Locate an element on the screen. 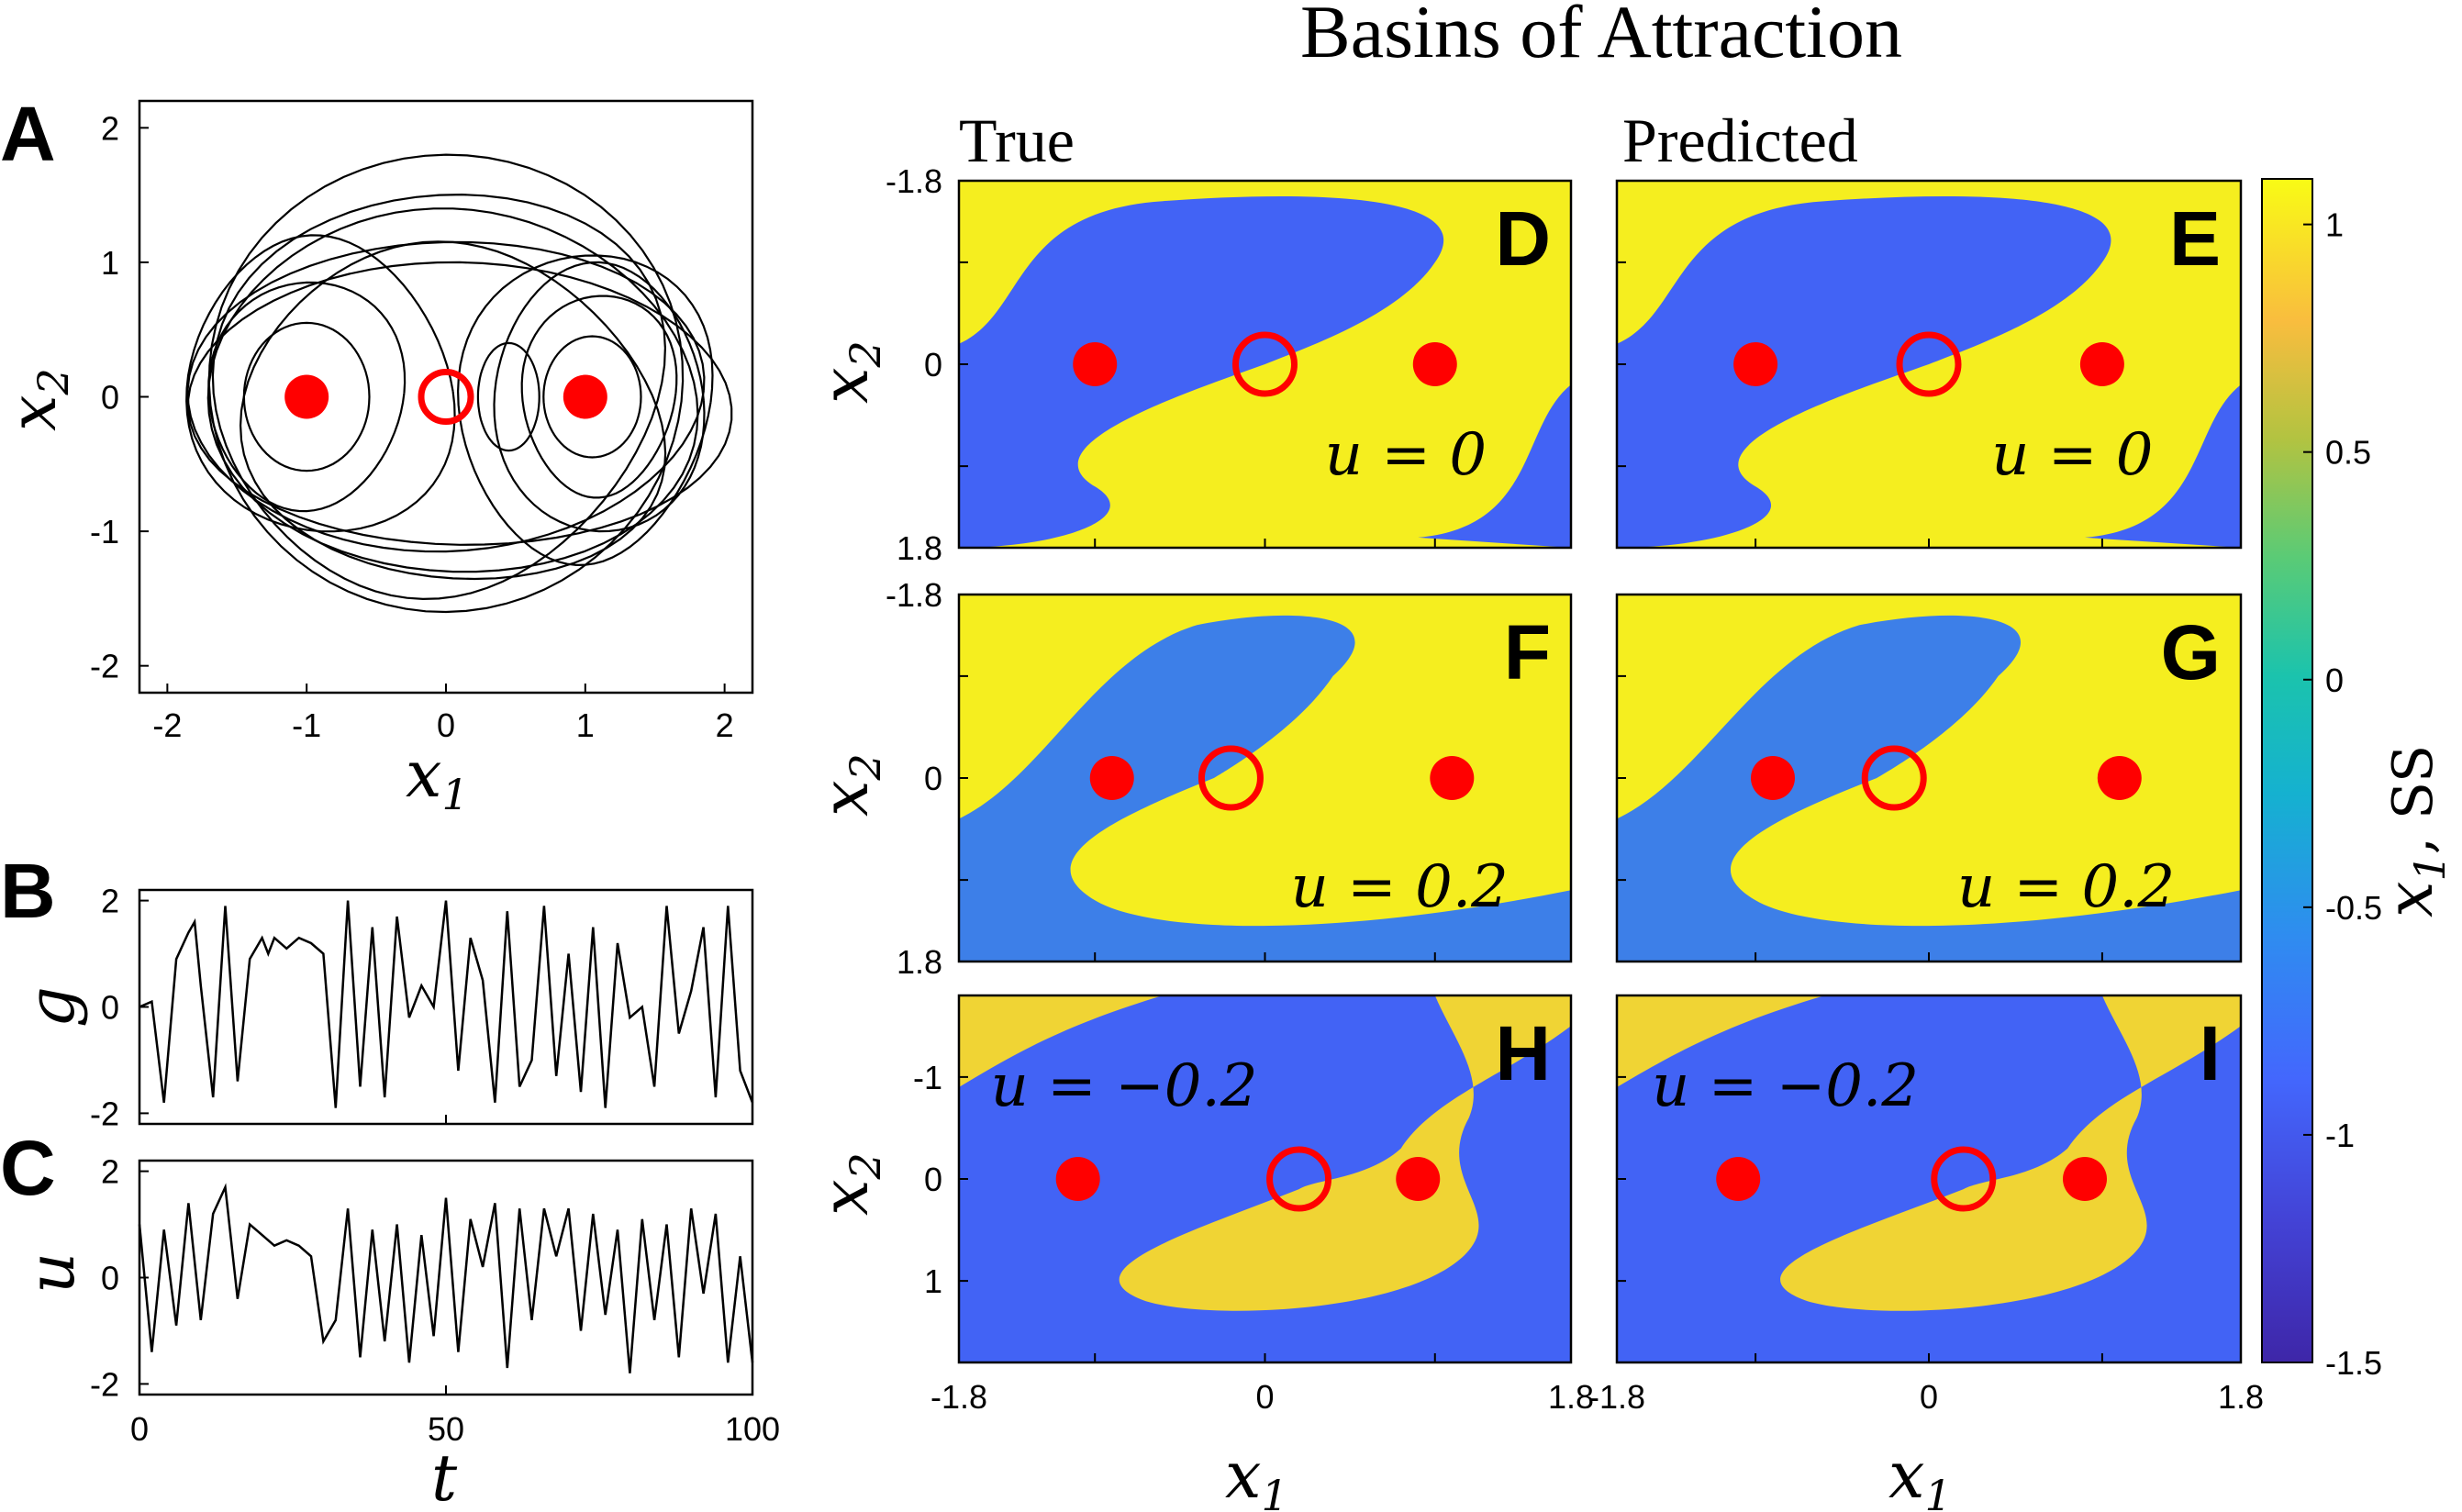  colorbar-gradient is located at coordinates (2287, 770).